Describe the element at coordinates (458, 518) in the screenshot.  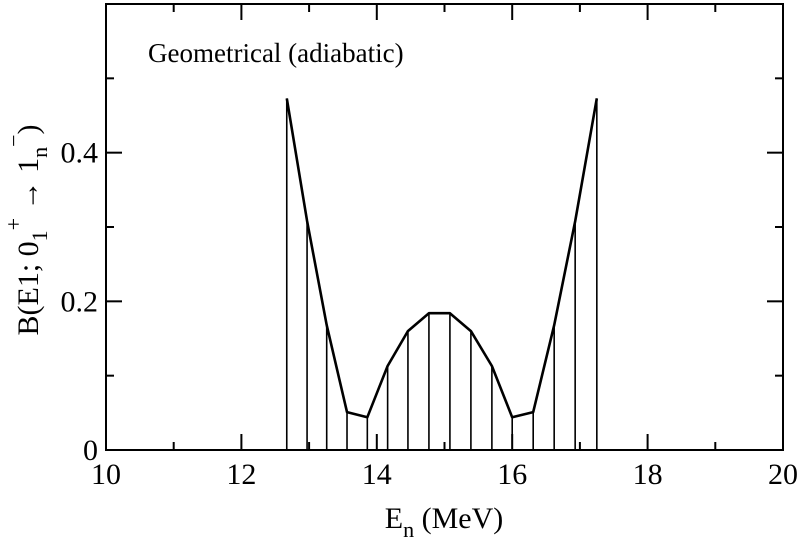
I see `x-axis-title-rest: (MeV)` at that location.